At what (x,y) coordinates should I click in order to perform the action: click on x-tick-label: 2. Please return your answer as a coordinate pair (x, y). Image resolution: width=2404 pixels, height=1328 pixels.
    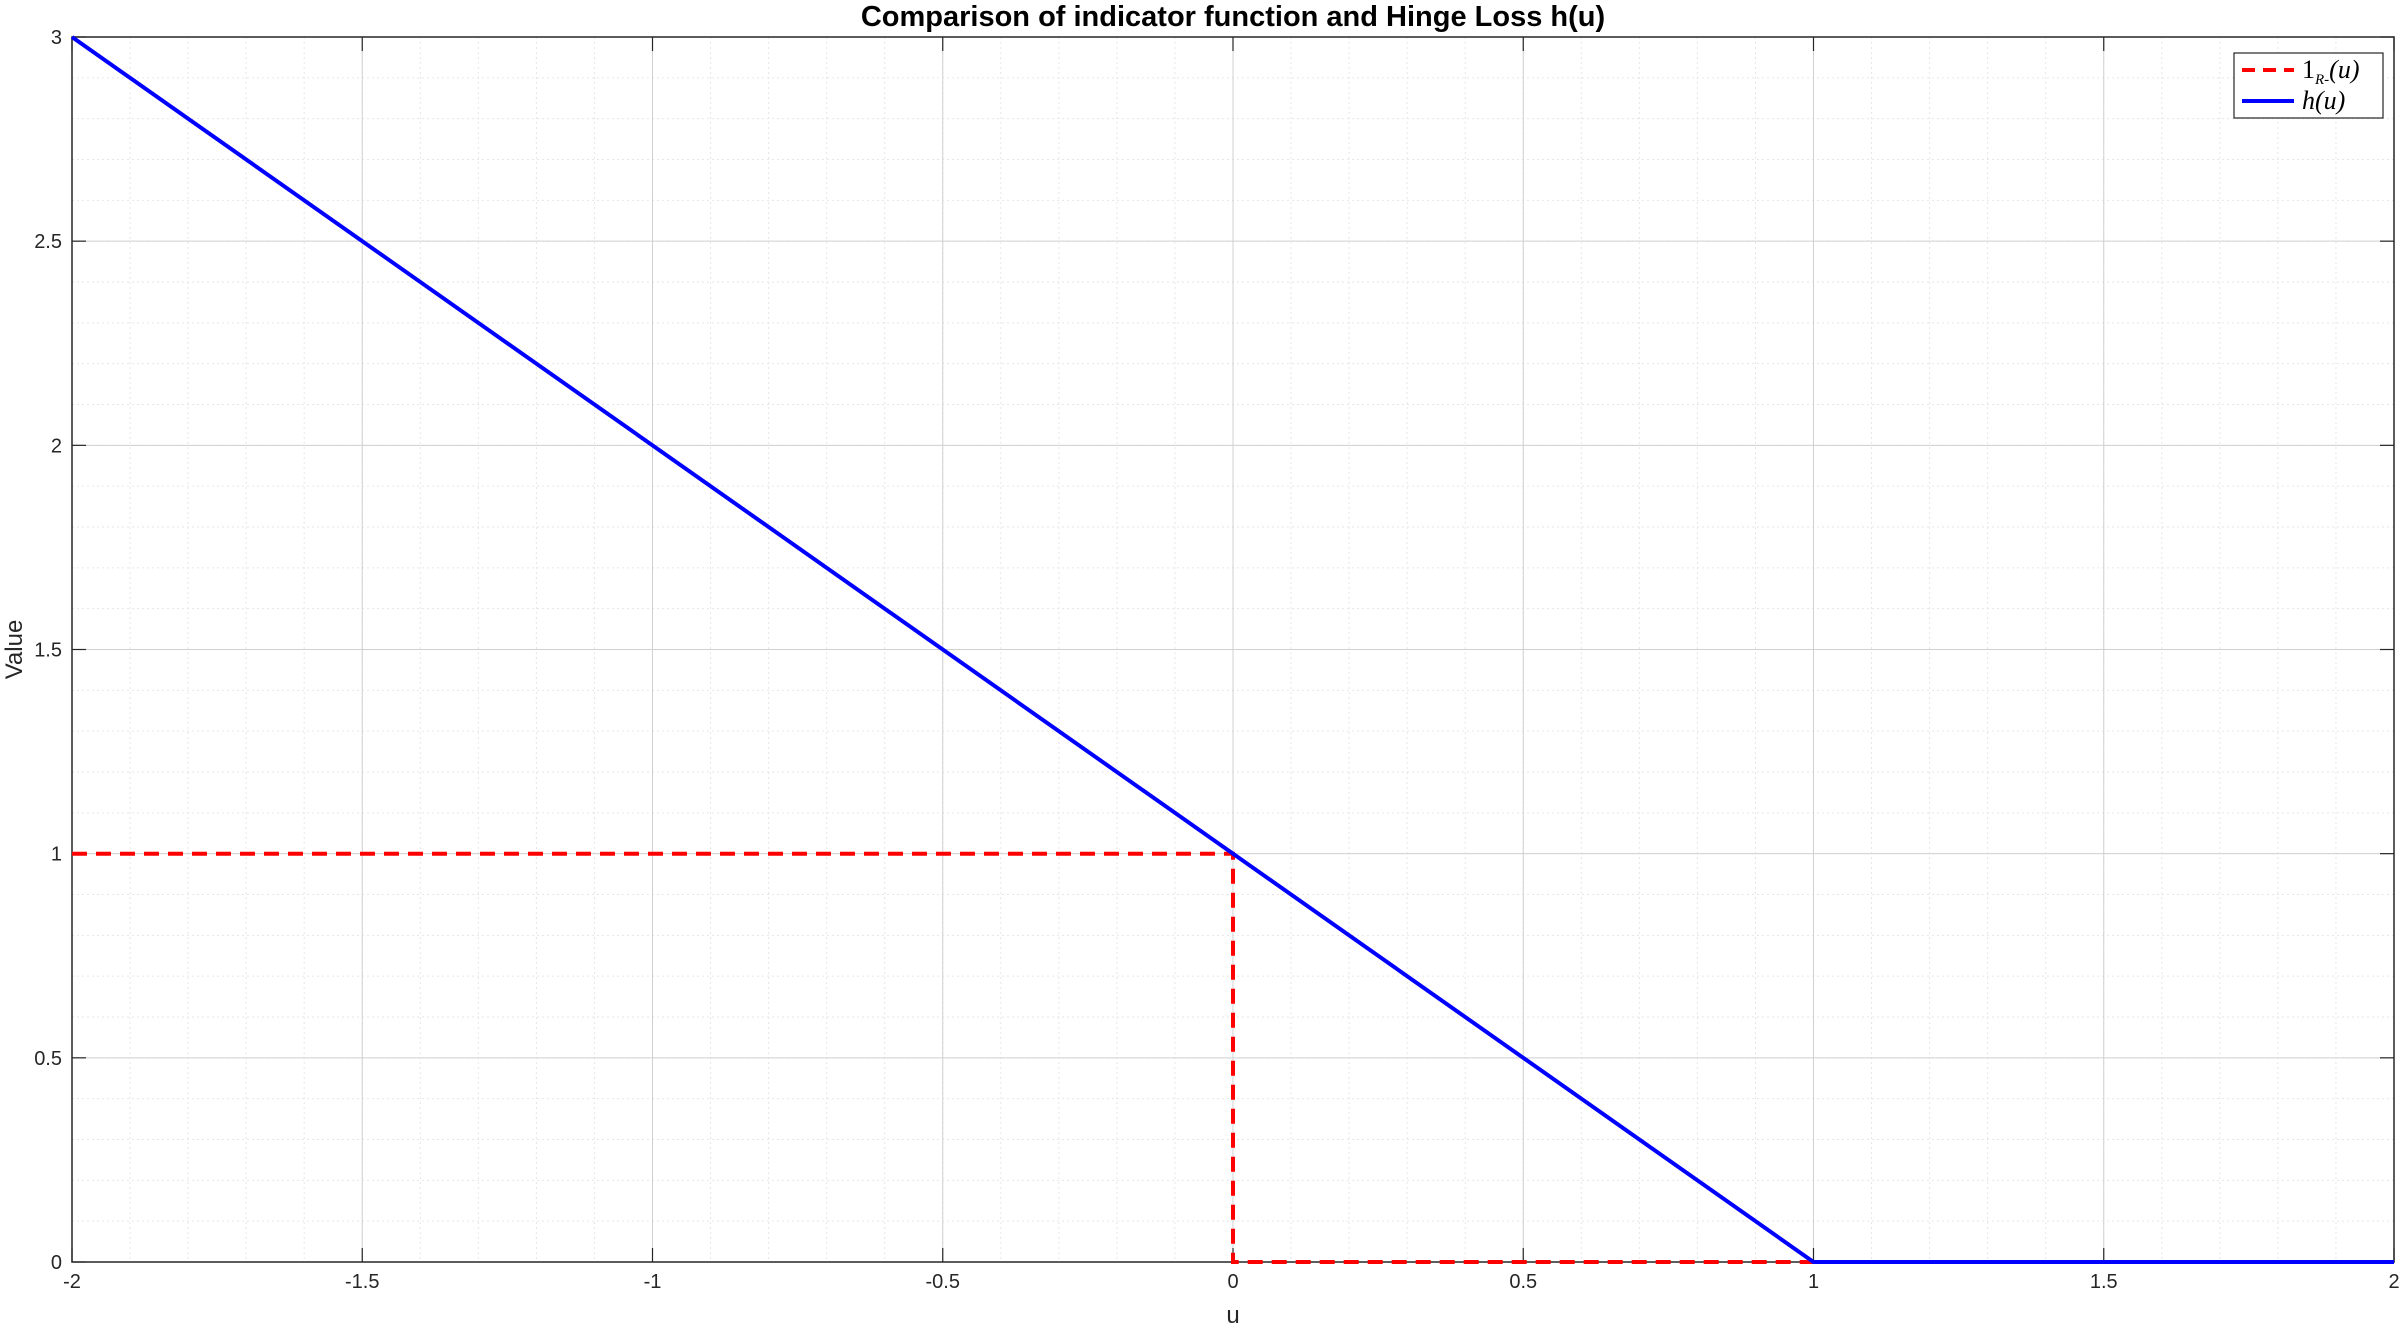
    Looking at the image, I should click on (2393, 1282).